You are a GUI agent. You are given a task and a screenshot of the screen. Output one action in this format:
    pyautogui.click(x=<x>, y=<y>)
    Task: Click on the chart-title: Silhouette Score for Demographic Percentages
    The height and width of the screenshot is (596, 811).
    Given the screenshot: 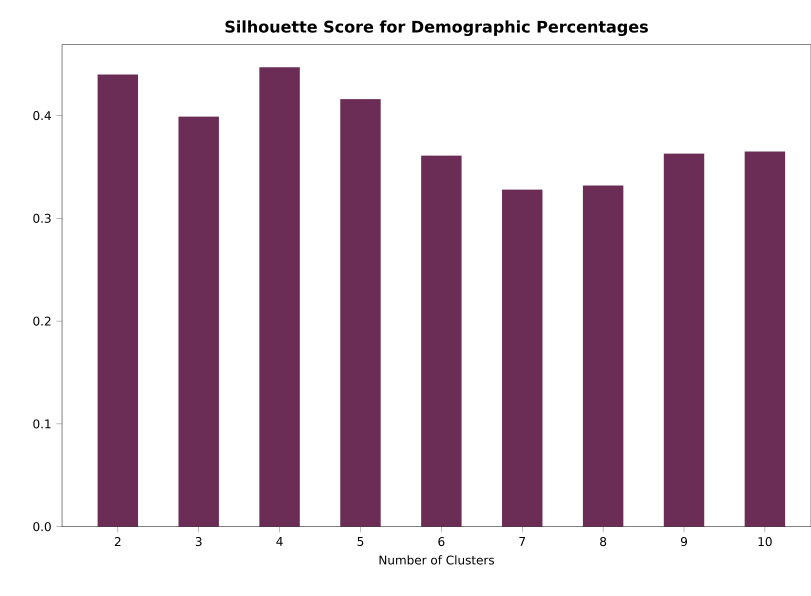 What is the action you would take?
    pyautogui.click(x=436, y=28)
    